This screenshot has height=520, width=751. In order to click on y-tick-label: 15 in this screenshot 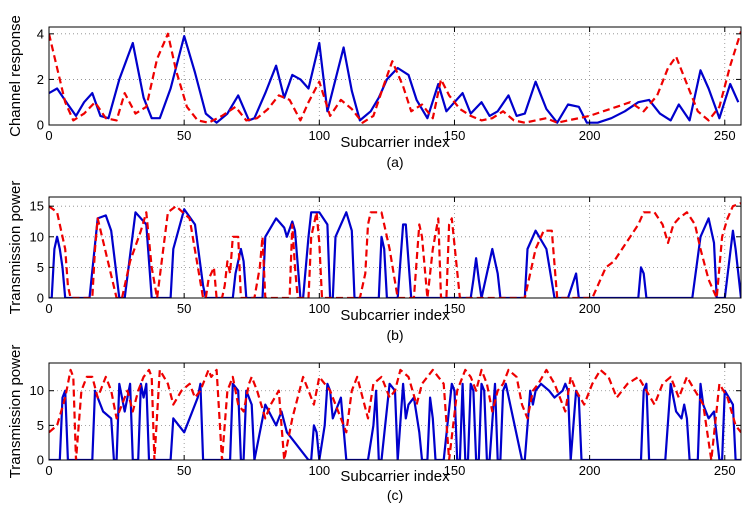, I will do `click(37, 206)`.